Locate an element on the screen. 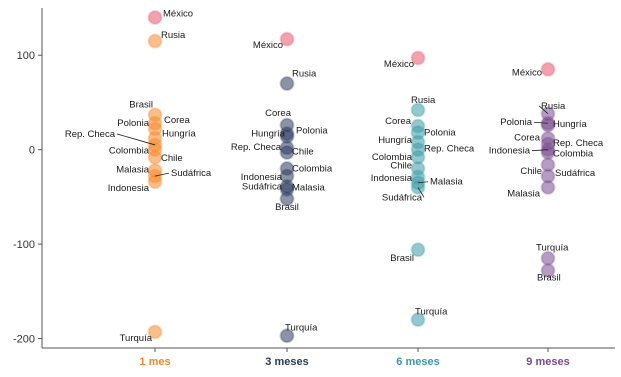  point-1-mes-turquia is located at coordinates (155, 332).